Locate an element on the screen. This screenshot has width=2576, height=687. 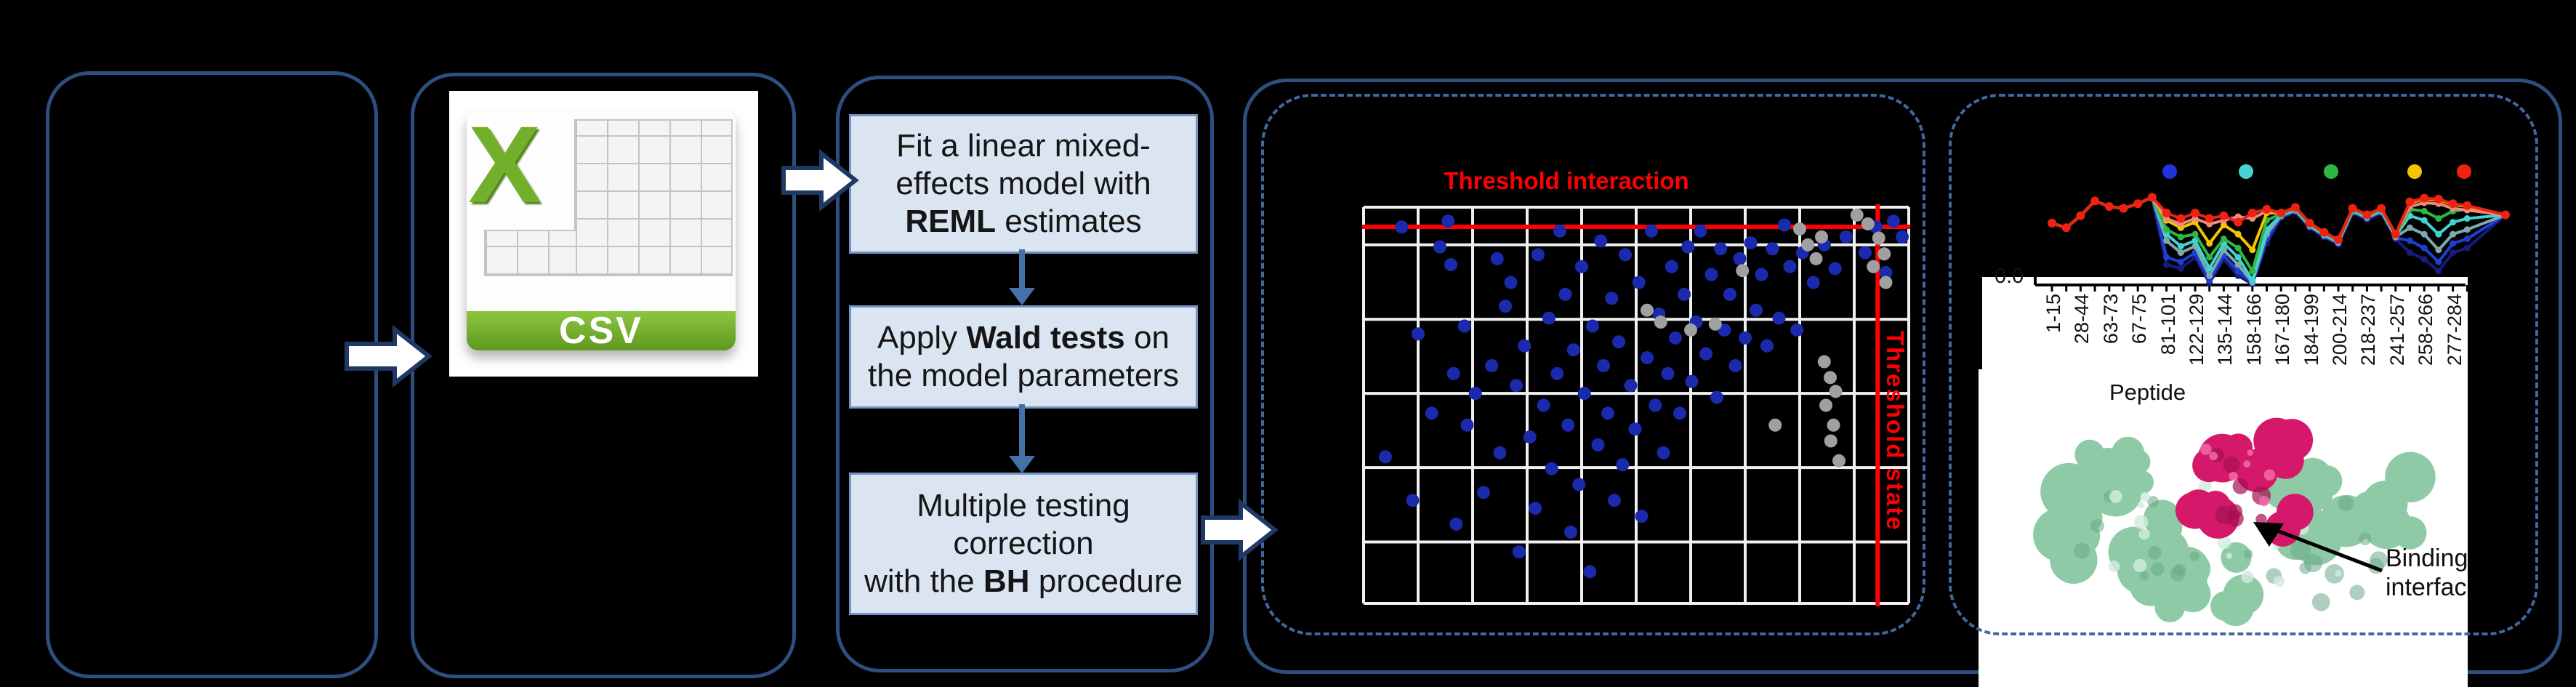
arrow-stats-to-results is located at coordinates (1240, 530).